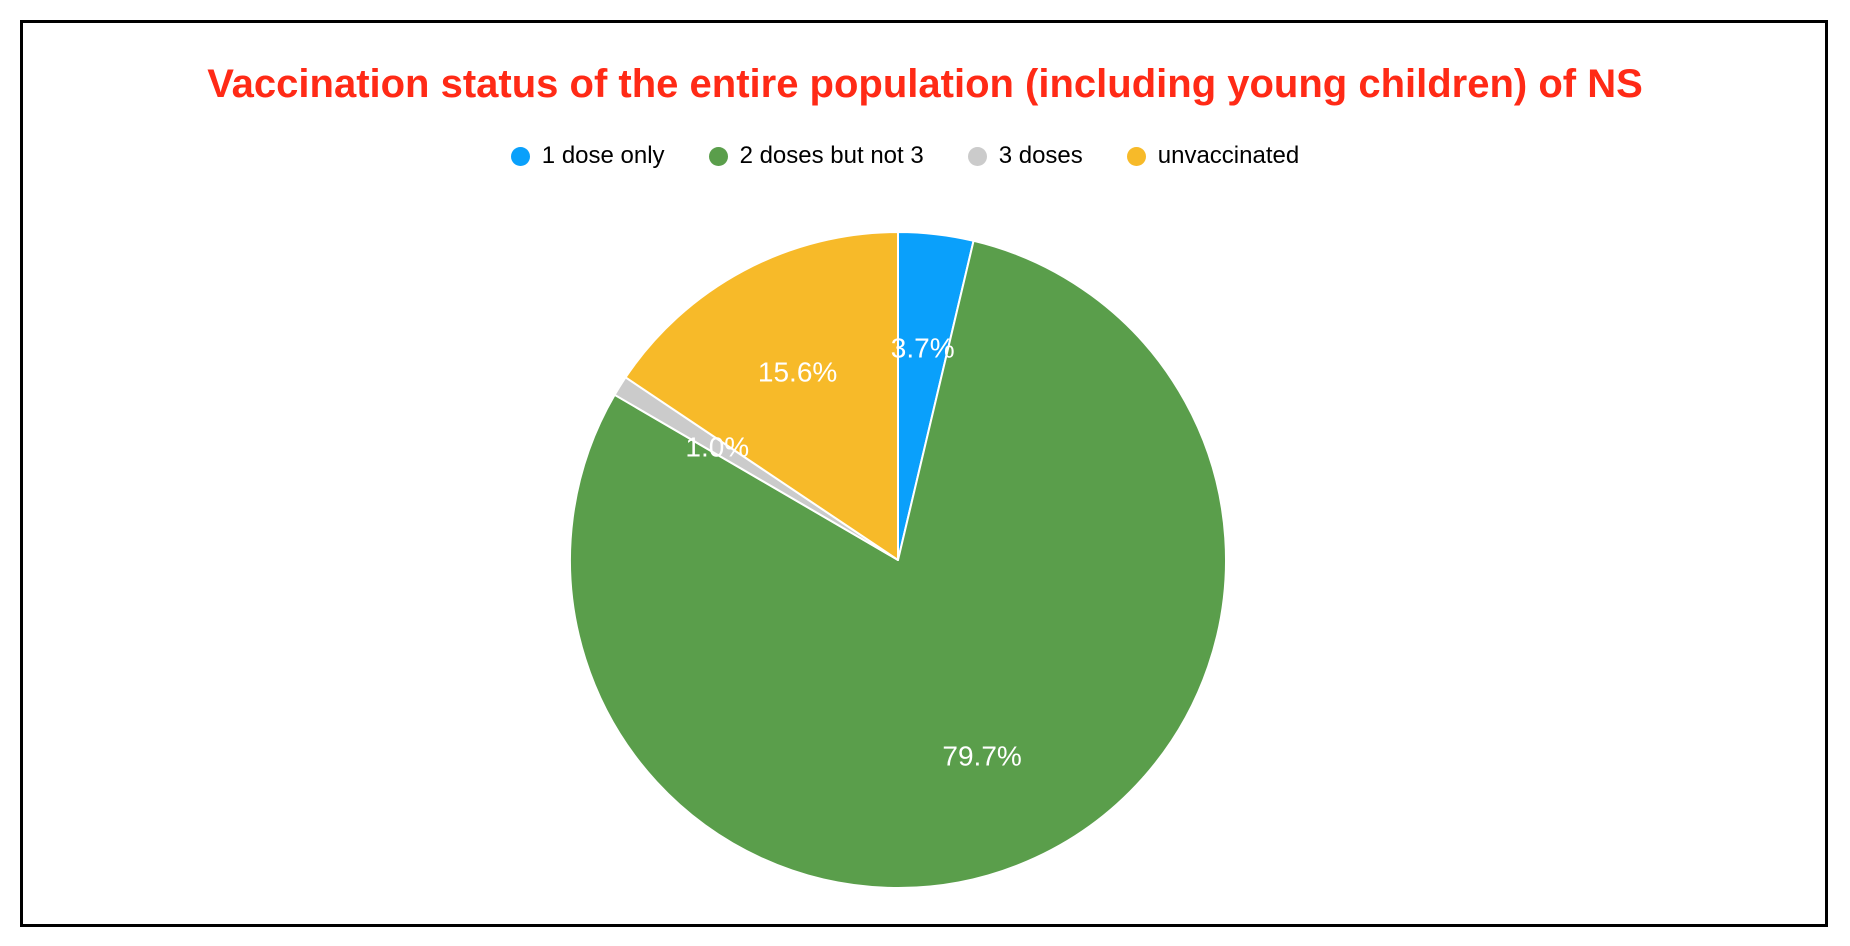 Image resolution: width=1850 pixels, height=946 pixels. Describe the element at coordinates (1228, 155) in the screenshot. I see `legend-item-label: unvaccinated` at that location.